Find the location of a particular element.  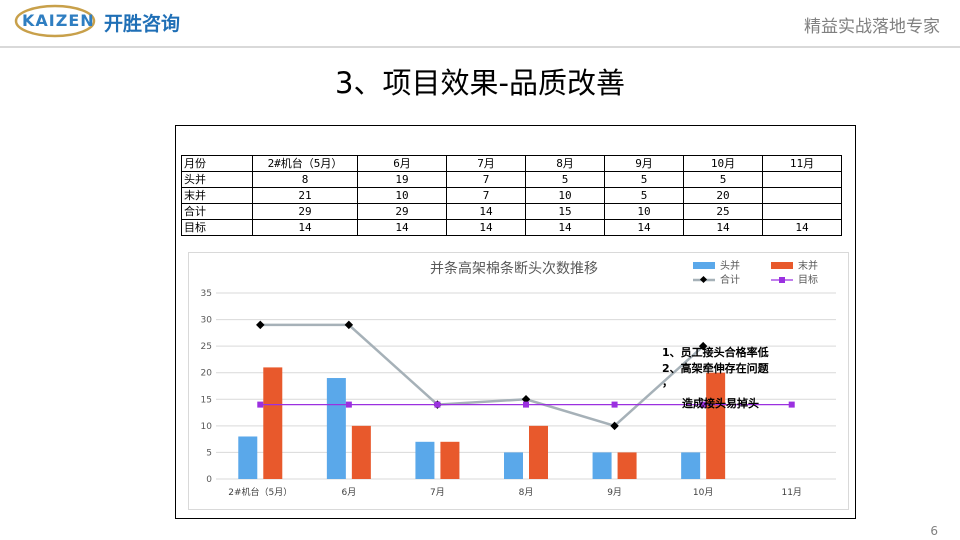

table-row-label: 头并 is located at coordinates (217, 179).